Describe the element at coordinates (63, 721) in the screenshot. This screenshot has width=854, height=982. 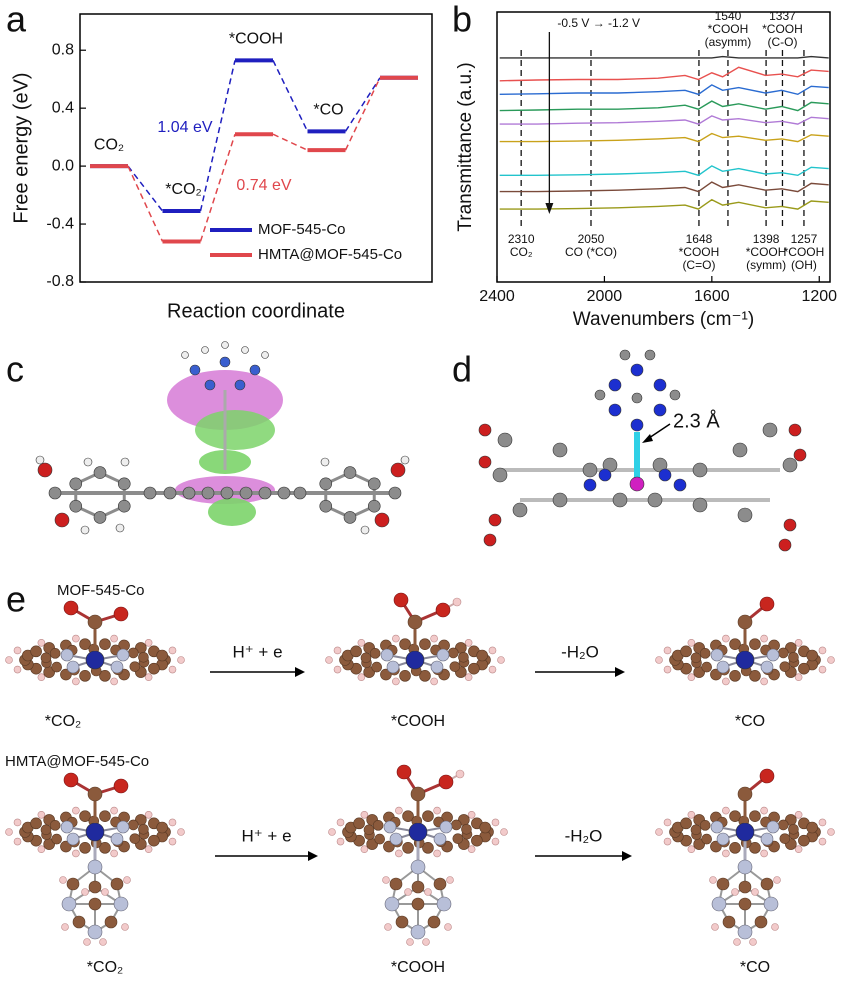
I see `step-label: *CO₂` at that location.